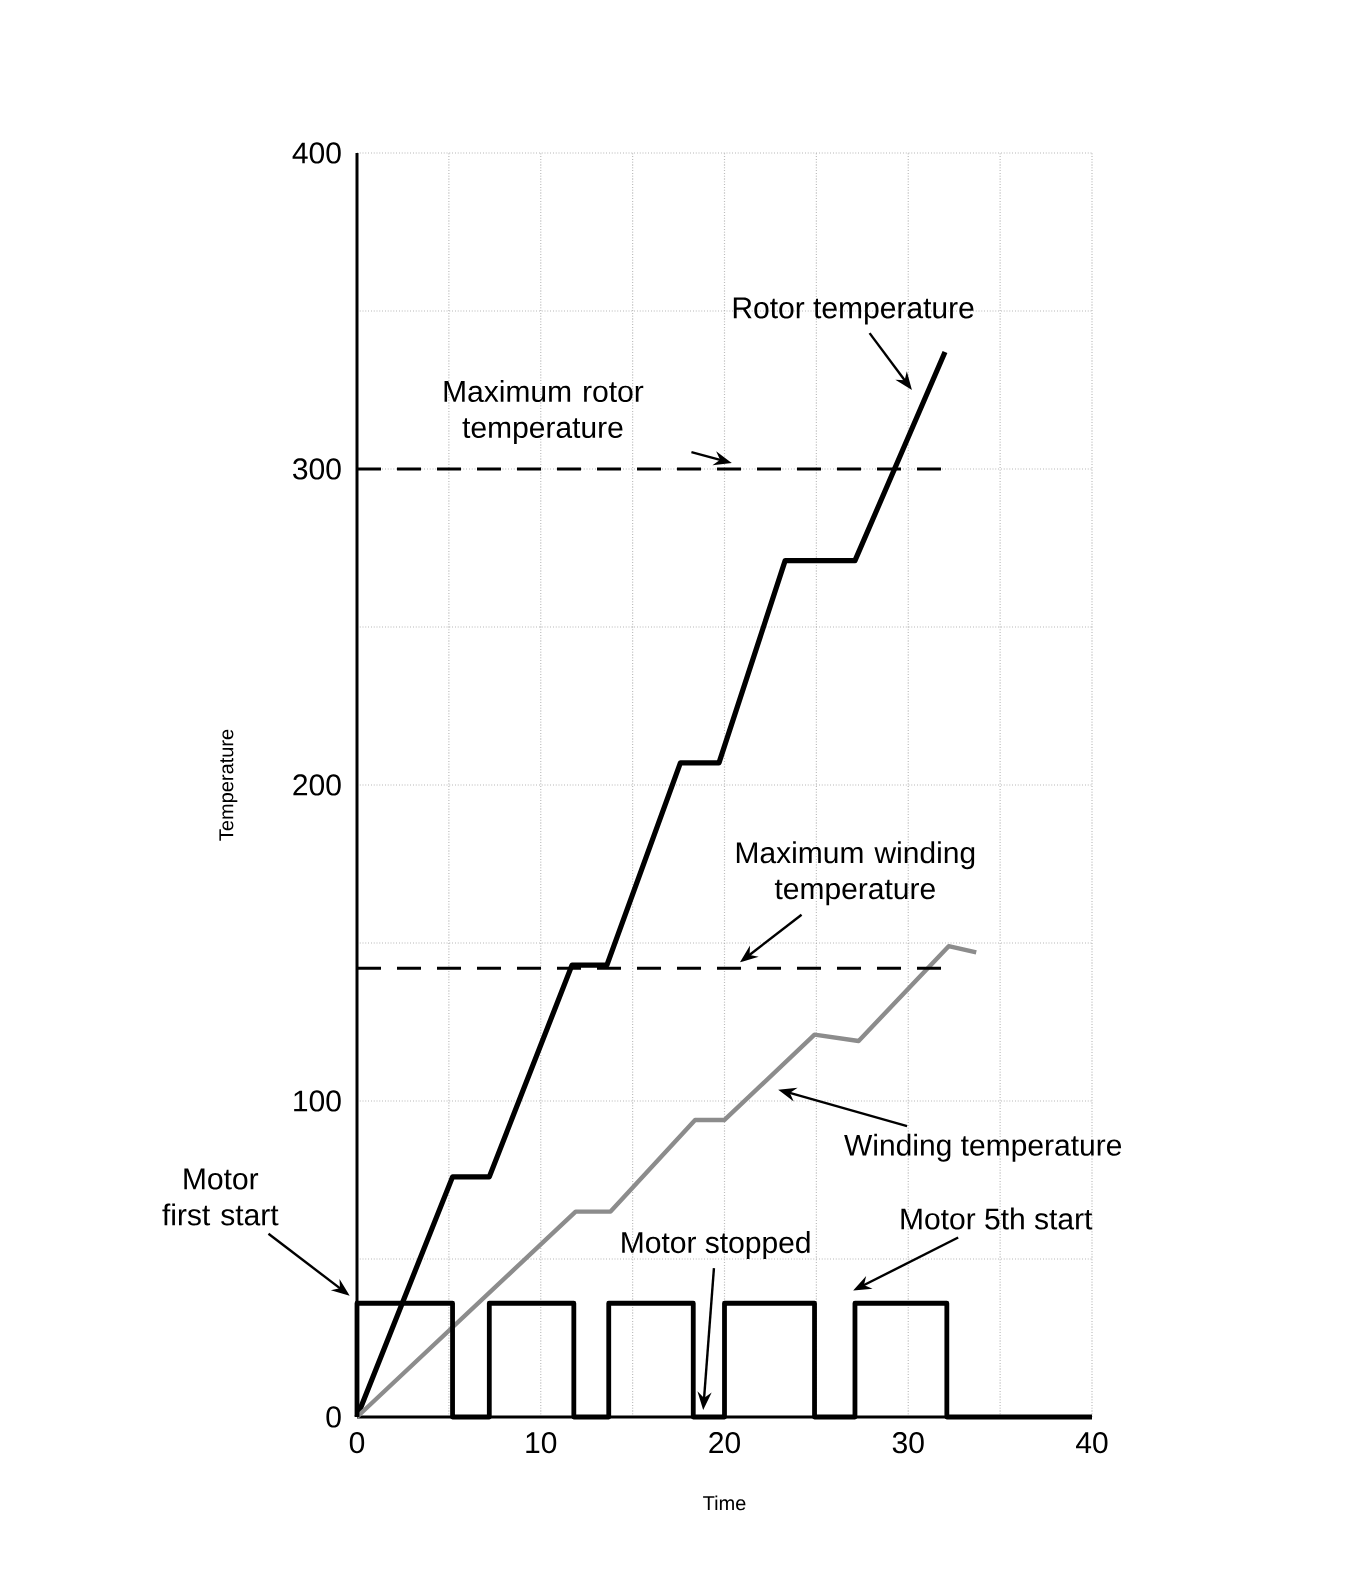  What do you see at coordinates (908, 1443) in the screenshot?
I see `x-tick-label: 30` at bounding box center [908, 1443].